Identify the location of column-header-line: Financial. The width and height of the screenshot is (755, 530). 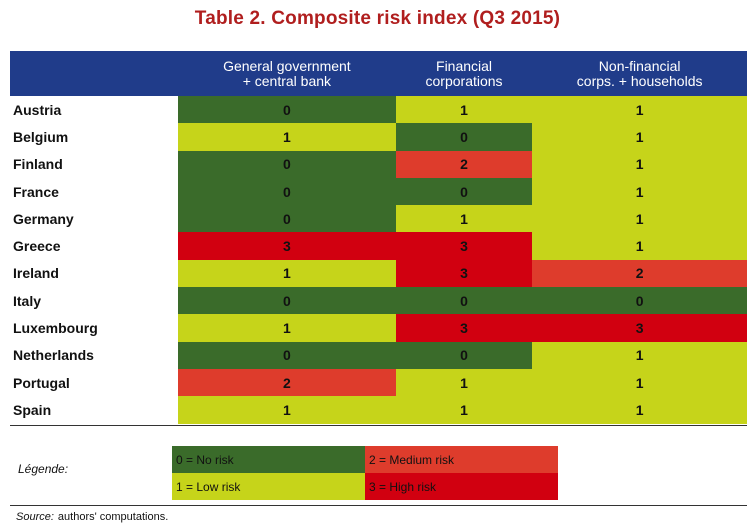
(464, 65).